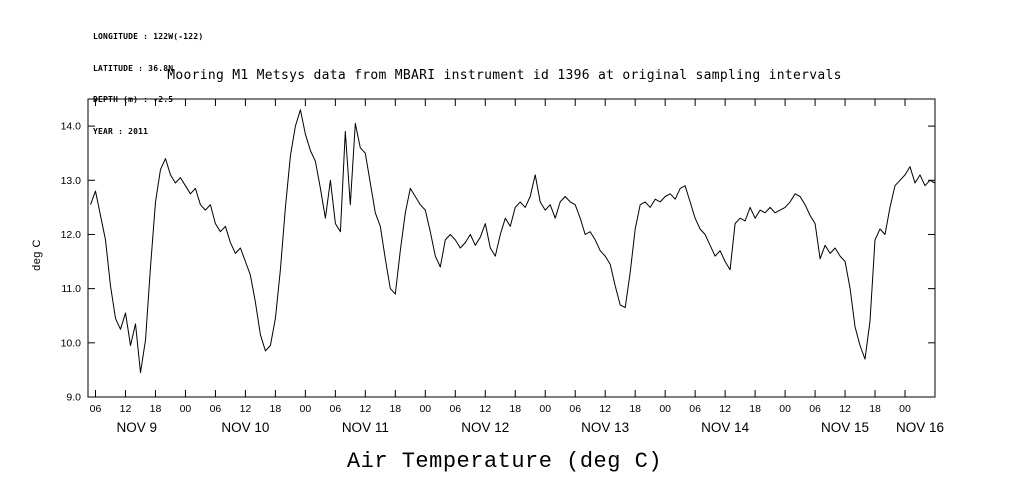  I want to click on meta-year: YEAR : 2011, so click(121, 131).